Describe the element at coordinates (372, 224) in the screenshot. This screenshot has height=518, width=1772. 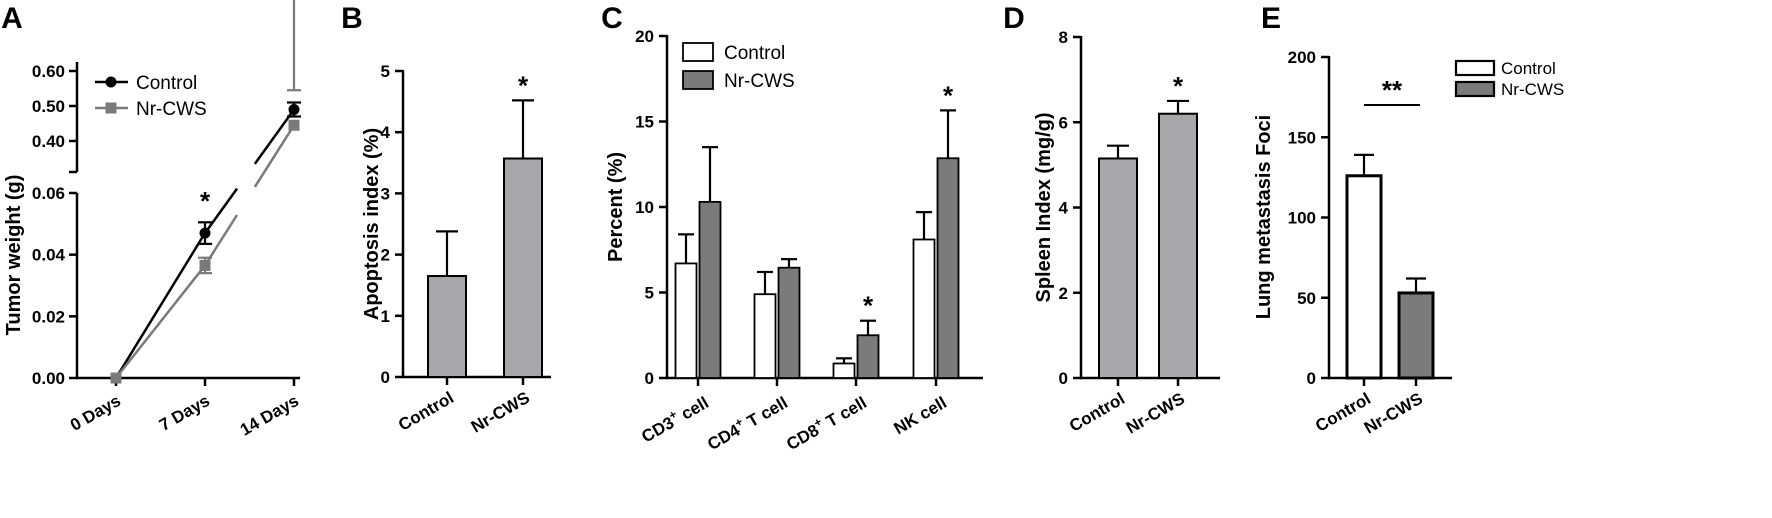
I see `y-axis-label: Apoptosis index (%)` at that location.